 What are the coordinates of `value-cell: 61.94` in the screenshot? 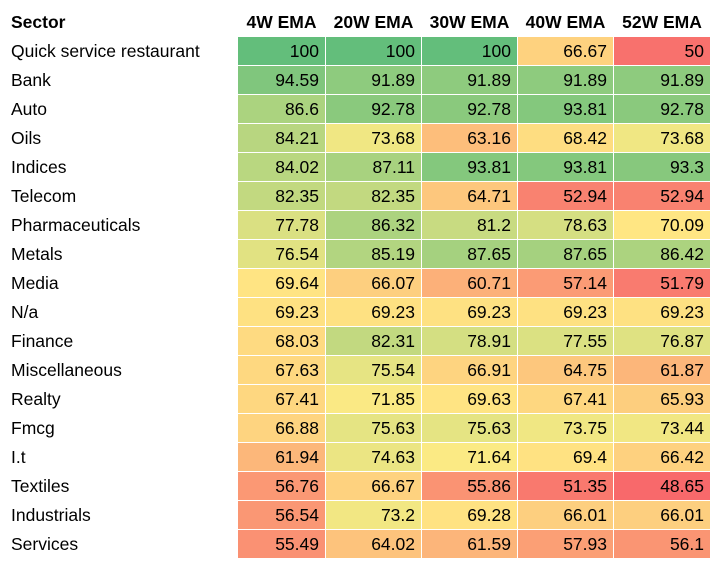 It's located at (281, 457).